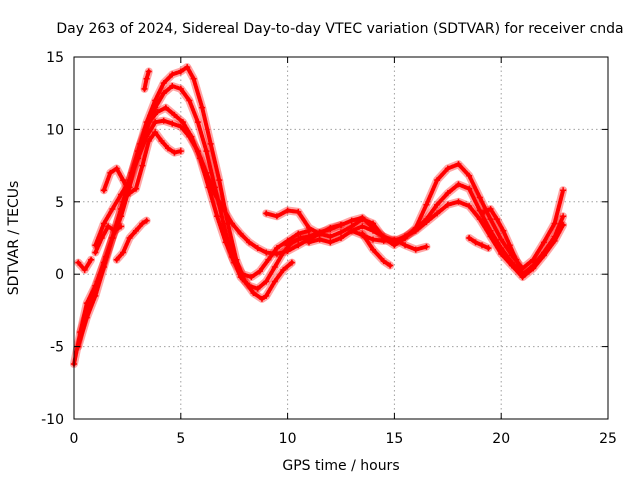 The image size is (640, 480). I want to click on x-tick-label: 10, so click(288, 439).